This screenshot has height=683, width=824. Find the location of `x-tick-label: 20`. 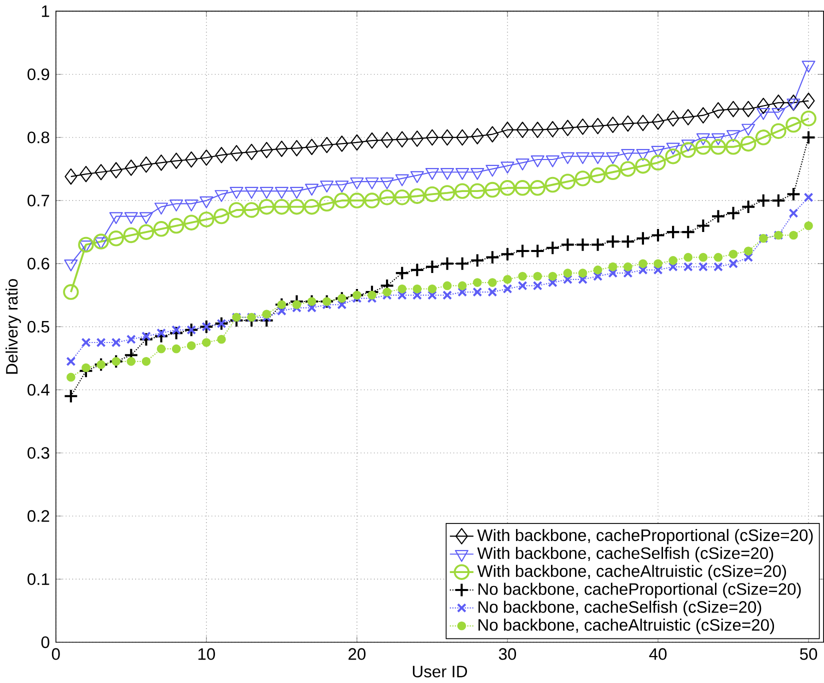

x-tick-label: 20 is located at coordinates (357, 654).